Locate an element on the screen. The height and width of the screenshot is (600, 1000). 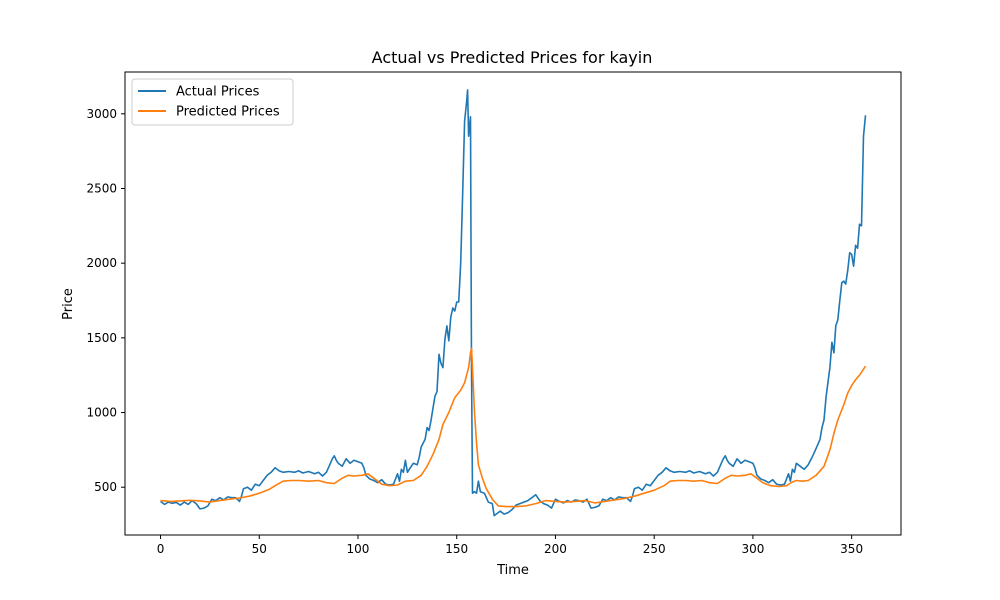
y-tick-label: 2000 is located at coordinates (101, 263).